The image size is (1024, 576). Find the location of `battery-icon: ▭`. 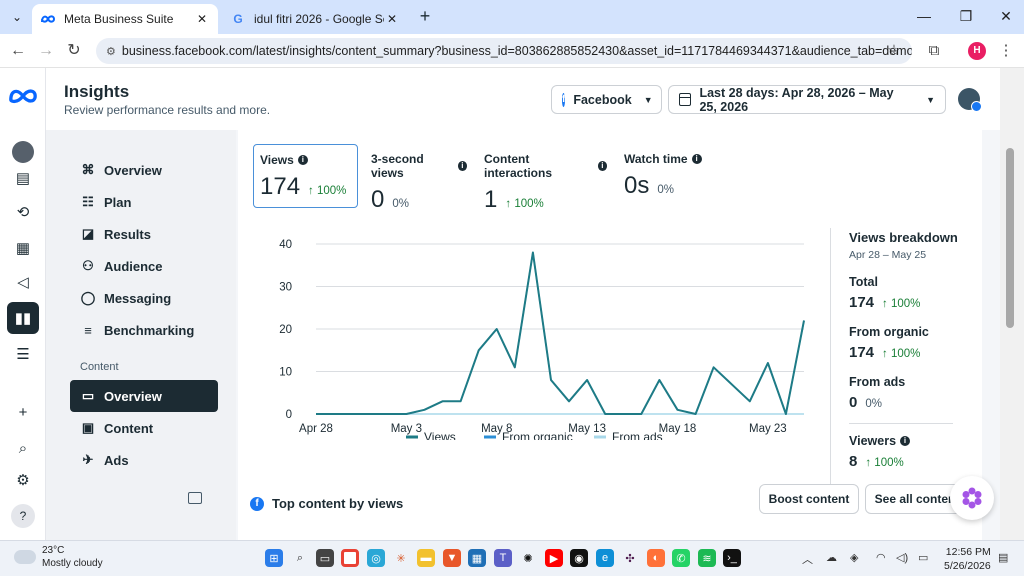

battery-icon: ▭ is located at coordinates (923, 558).